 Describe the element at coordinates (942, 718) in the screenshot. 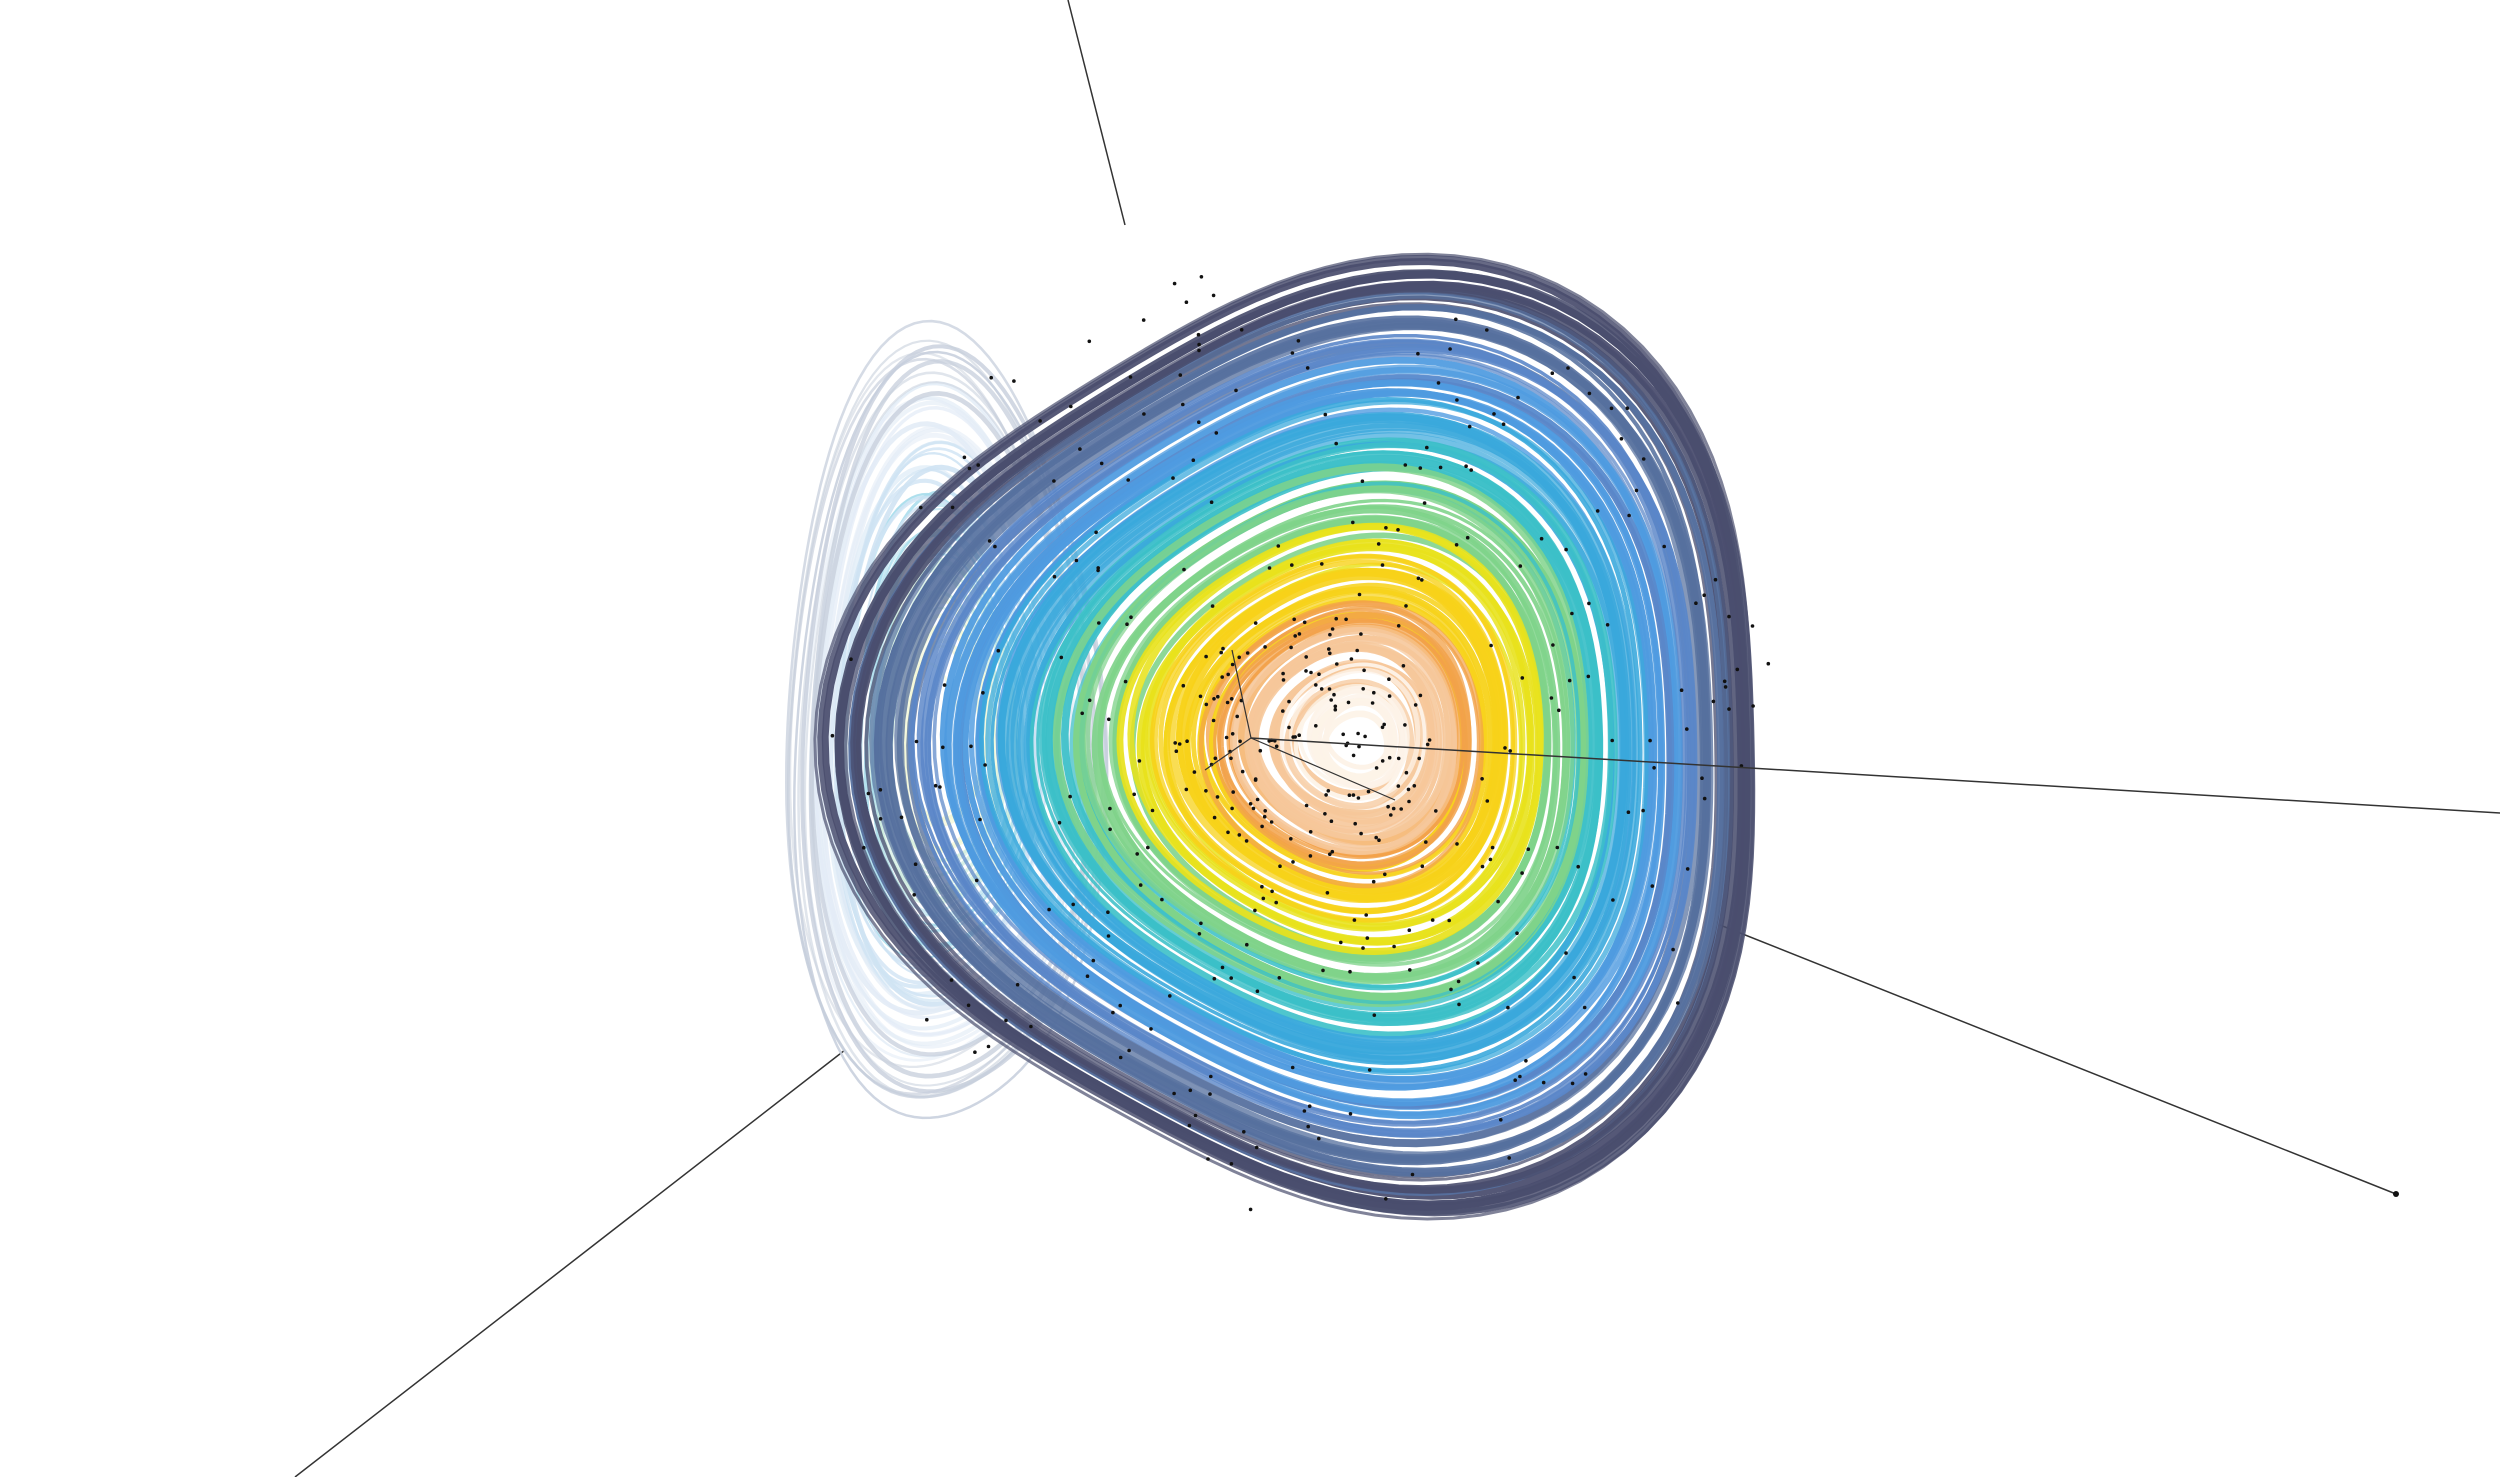

I see `lobe-streamline` at that location.